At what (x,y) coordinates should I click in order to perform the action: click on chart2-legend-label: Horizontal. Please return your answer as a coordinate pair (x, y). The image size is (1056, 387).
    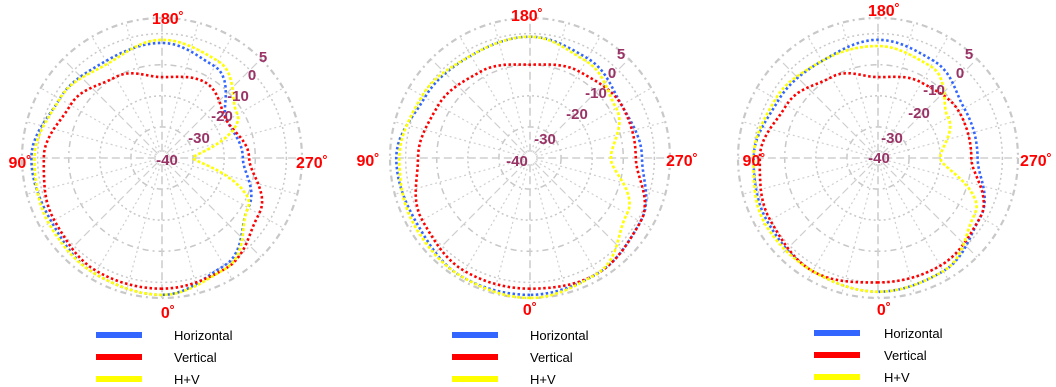
    Looking at the image, I should click on (559, 335).